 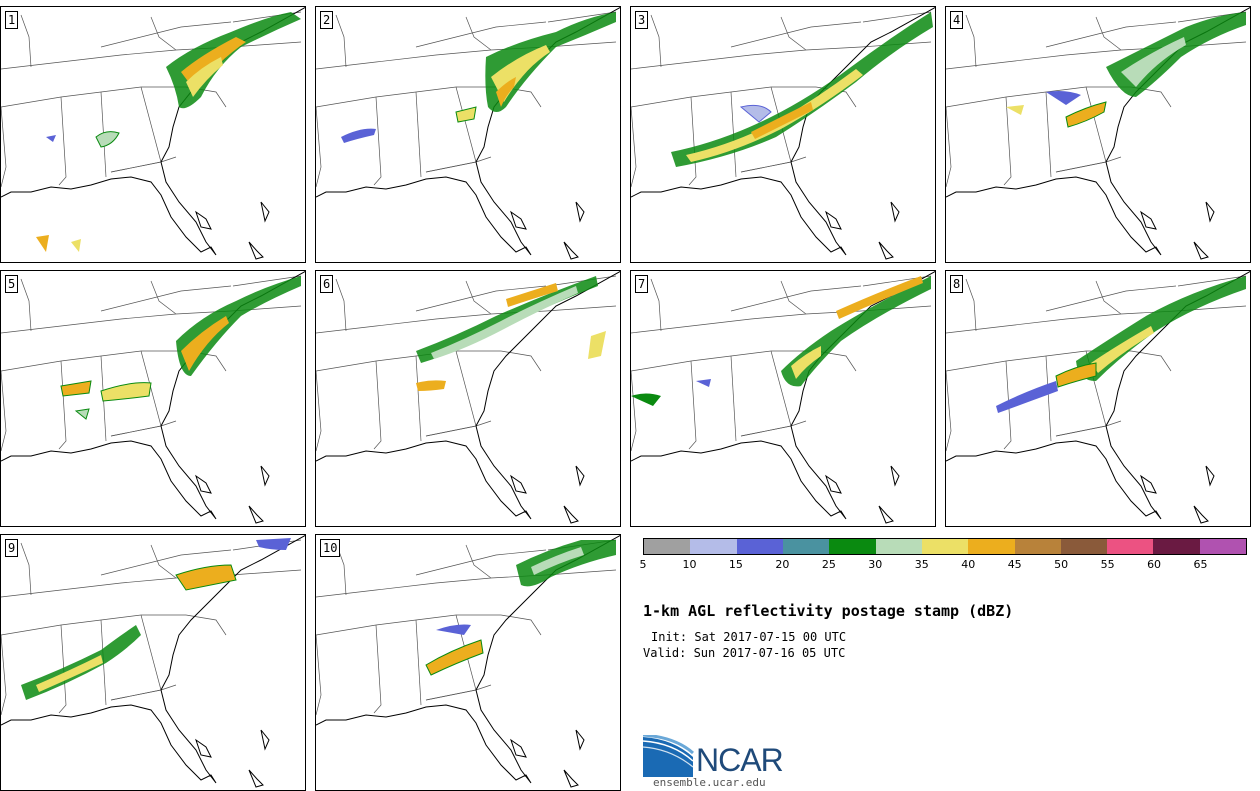 I want to click on ensemble-member-panel-1: 1, so click(x=153, y=134).